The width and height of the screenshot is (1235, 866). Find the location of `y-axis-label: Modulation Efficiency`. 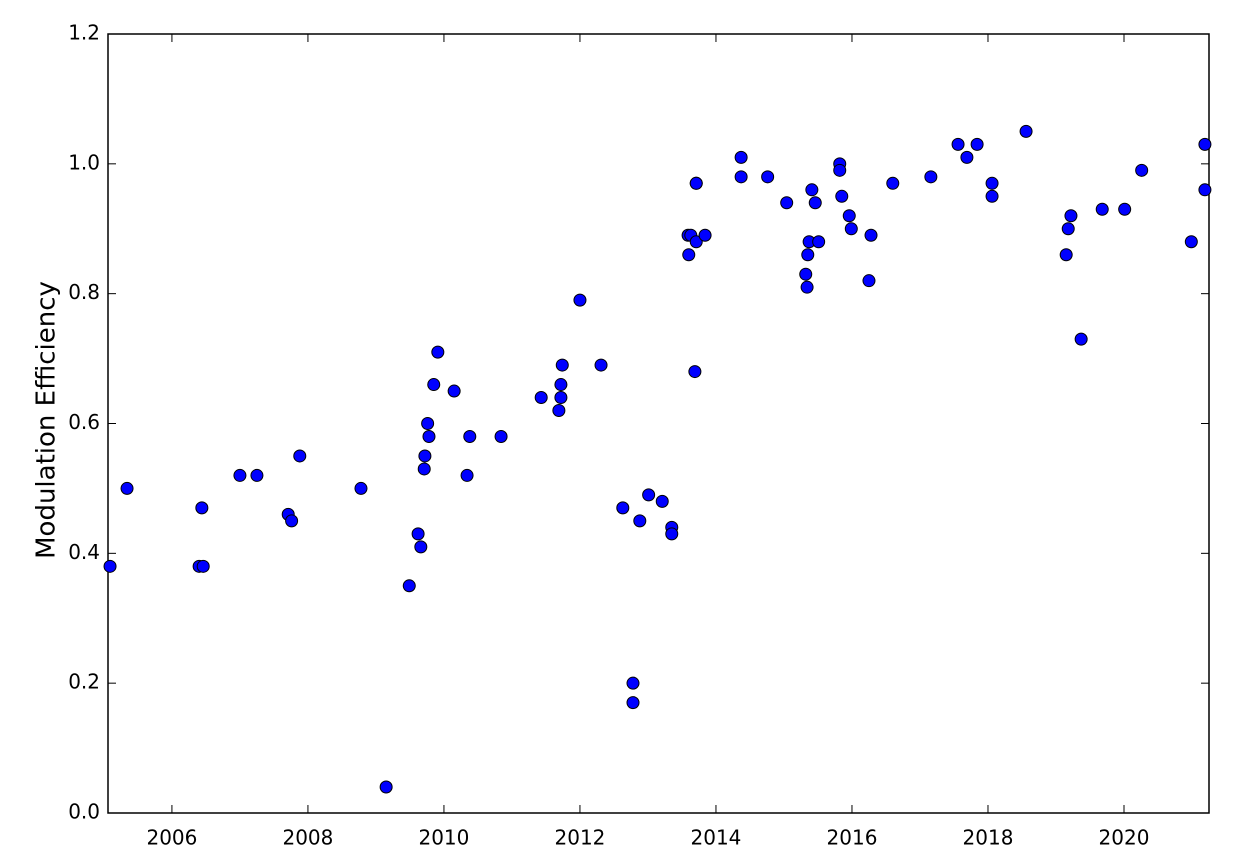

y-axis-label: Modulation Efficiency is located at coordinates (47, 420).